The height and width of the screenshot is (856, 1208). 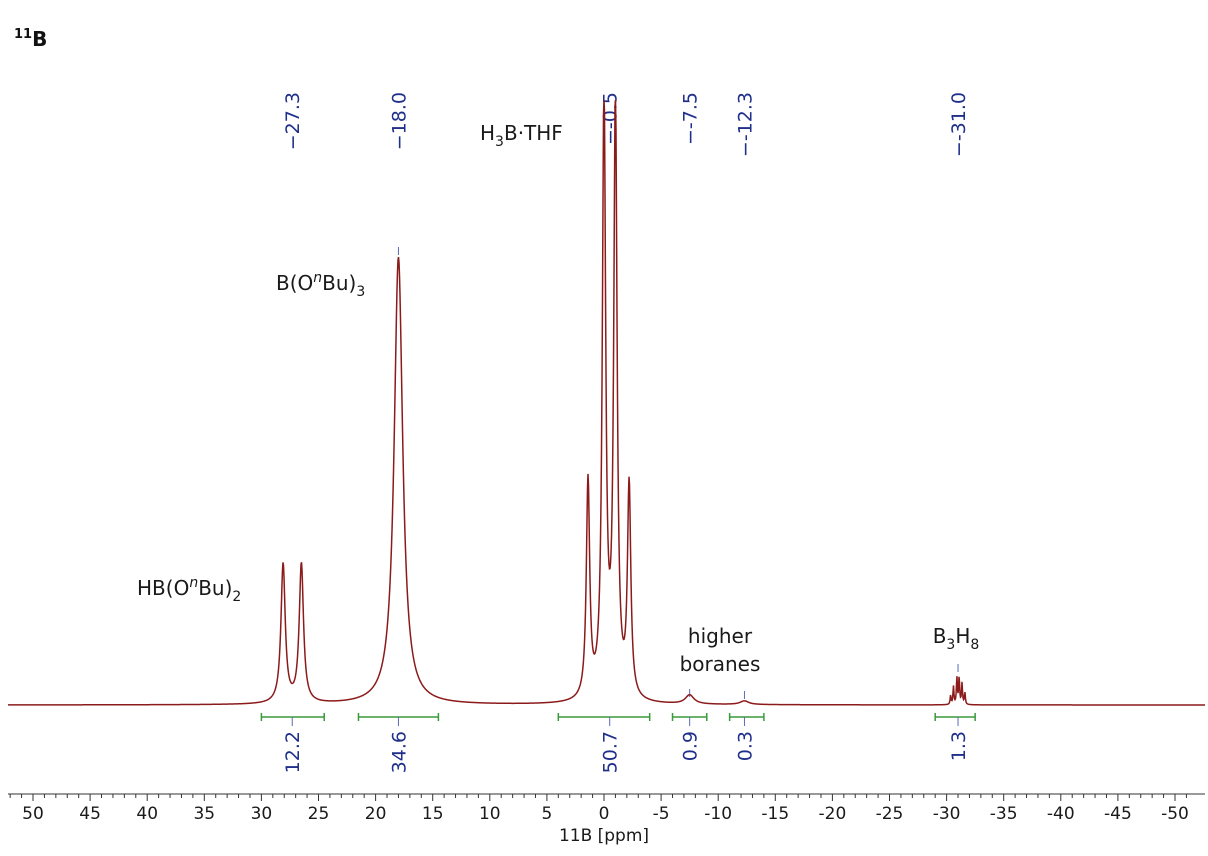 I want to click on peak-label-part: 2, so click(x=236, y=597).